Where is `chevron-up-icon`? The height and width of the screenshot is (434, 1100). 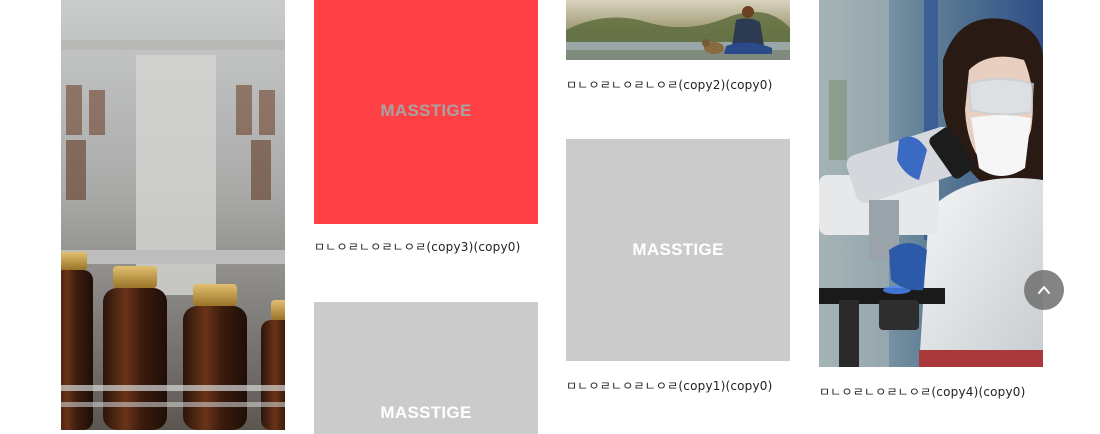 chevron-up-icon is located at coordinates (1044, 290).